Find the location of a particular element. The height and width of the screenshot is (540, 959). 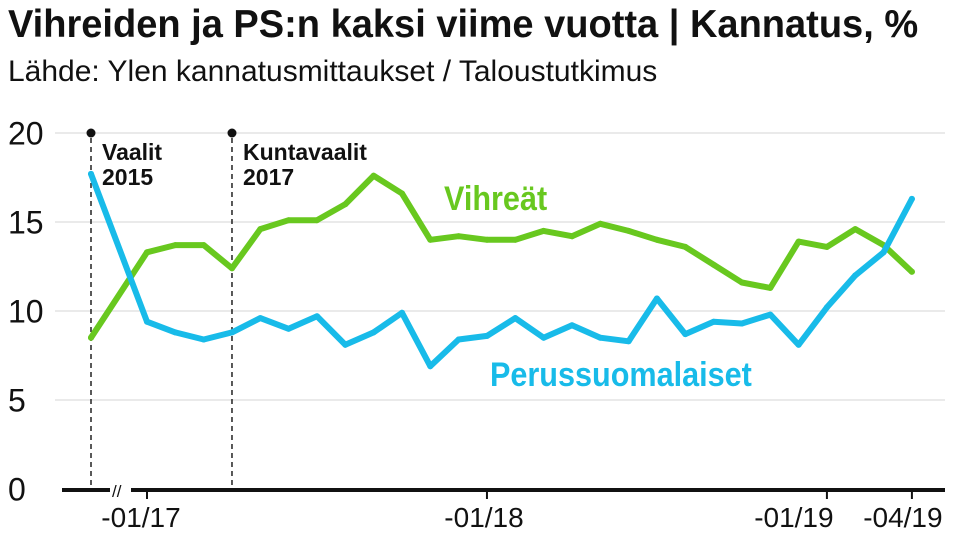

y-tick-label: 20 is located at coordinates (26, 134).